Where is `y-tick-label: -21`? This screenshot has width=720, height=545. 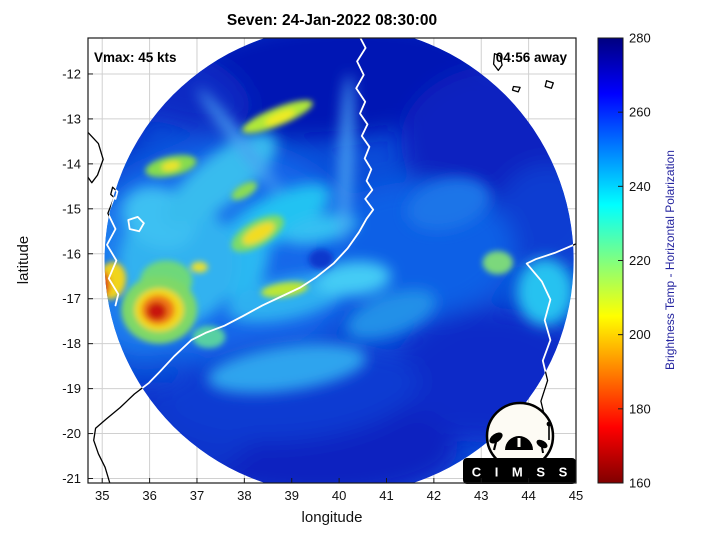 y-tick-label: -21 is located at coordinates (71, 478).